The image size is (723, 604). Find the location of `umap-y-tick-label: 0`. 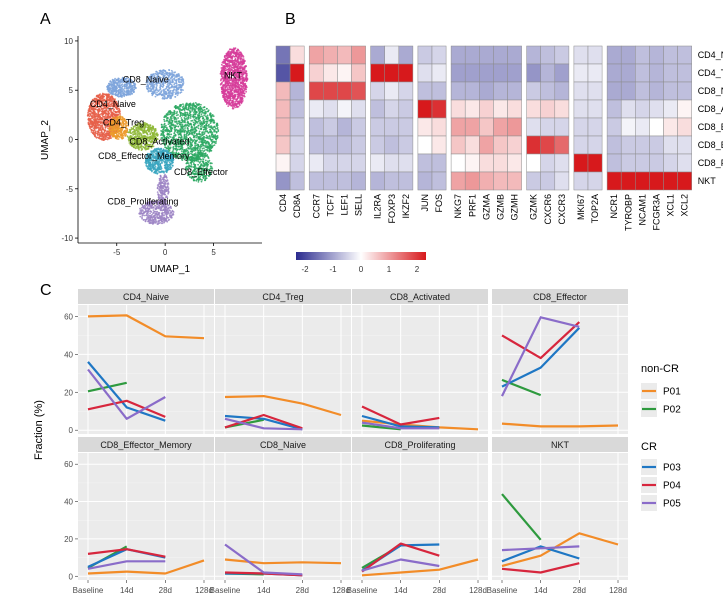

umap-y-tick-label: 0 is located at coordinates (71, 140).